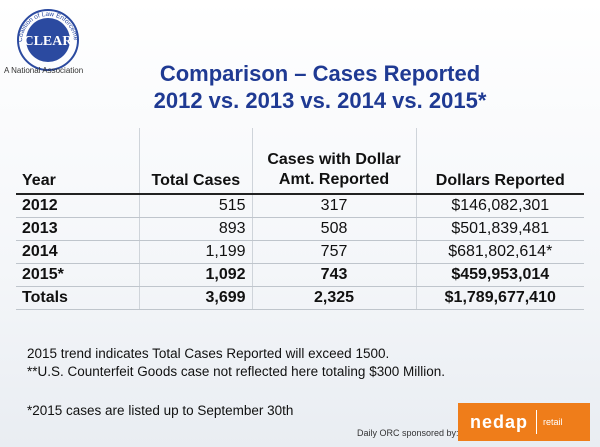 The height and width of the screenshot is (447, 600). Describe the element at coordinates (44, 70) in the screenshot. I see `logo-tagline: A National Association` at that location.